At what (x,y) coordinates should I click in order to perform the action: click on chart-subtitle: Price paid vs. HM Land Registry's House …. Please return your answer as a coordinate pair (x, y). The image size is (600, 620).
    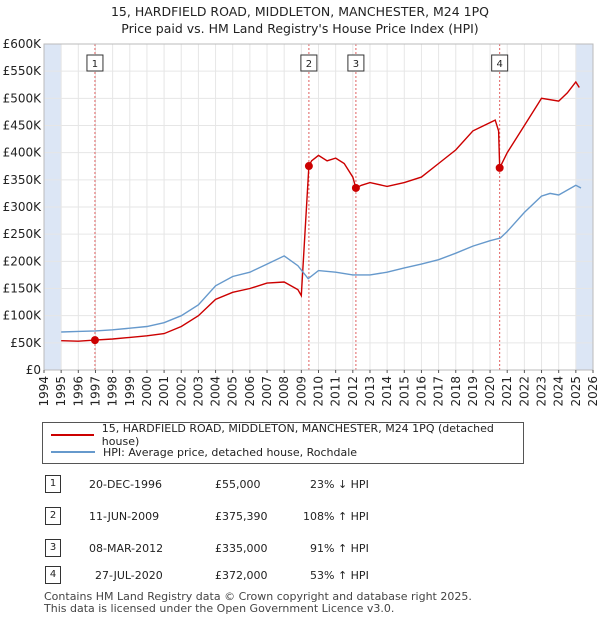
    Looking at the image, I should click on (300, 28).